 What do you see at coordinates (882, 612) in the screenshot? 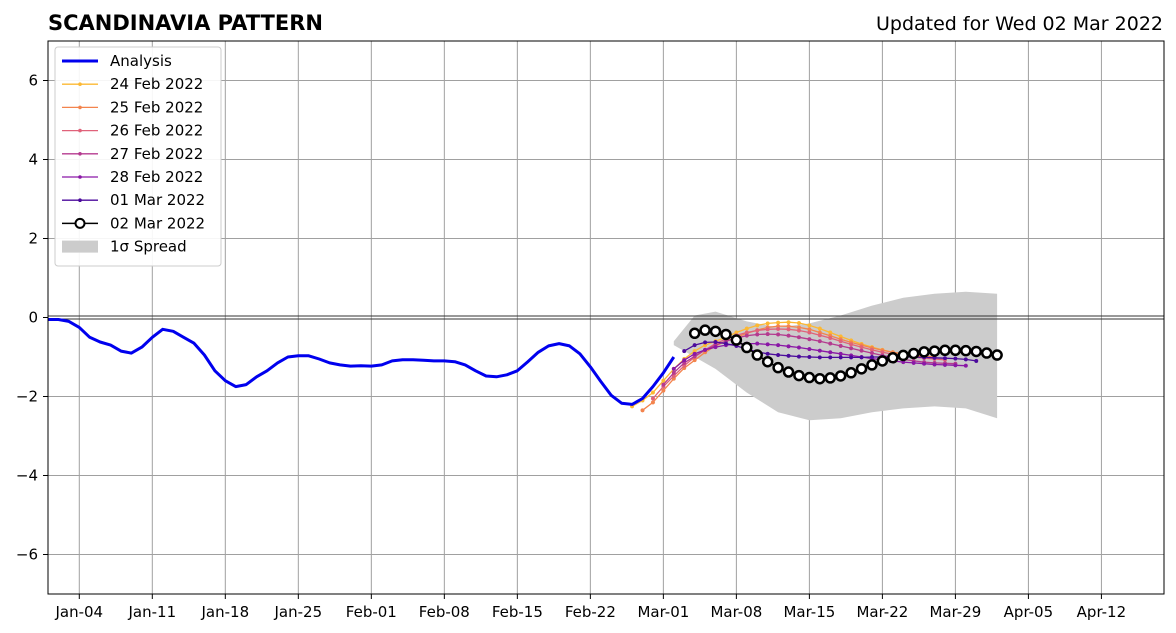
I see `x-tick-label: Mar-22` at bounding box center [882, 612].